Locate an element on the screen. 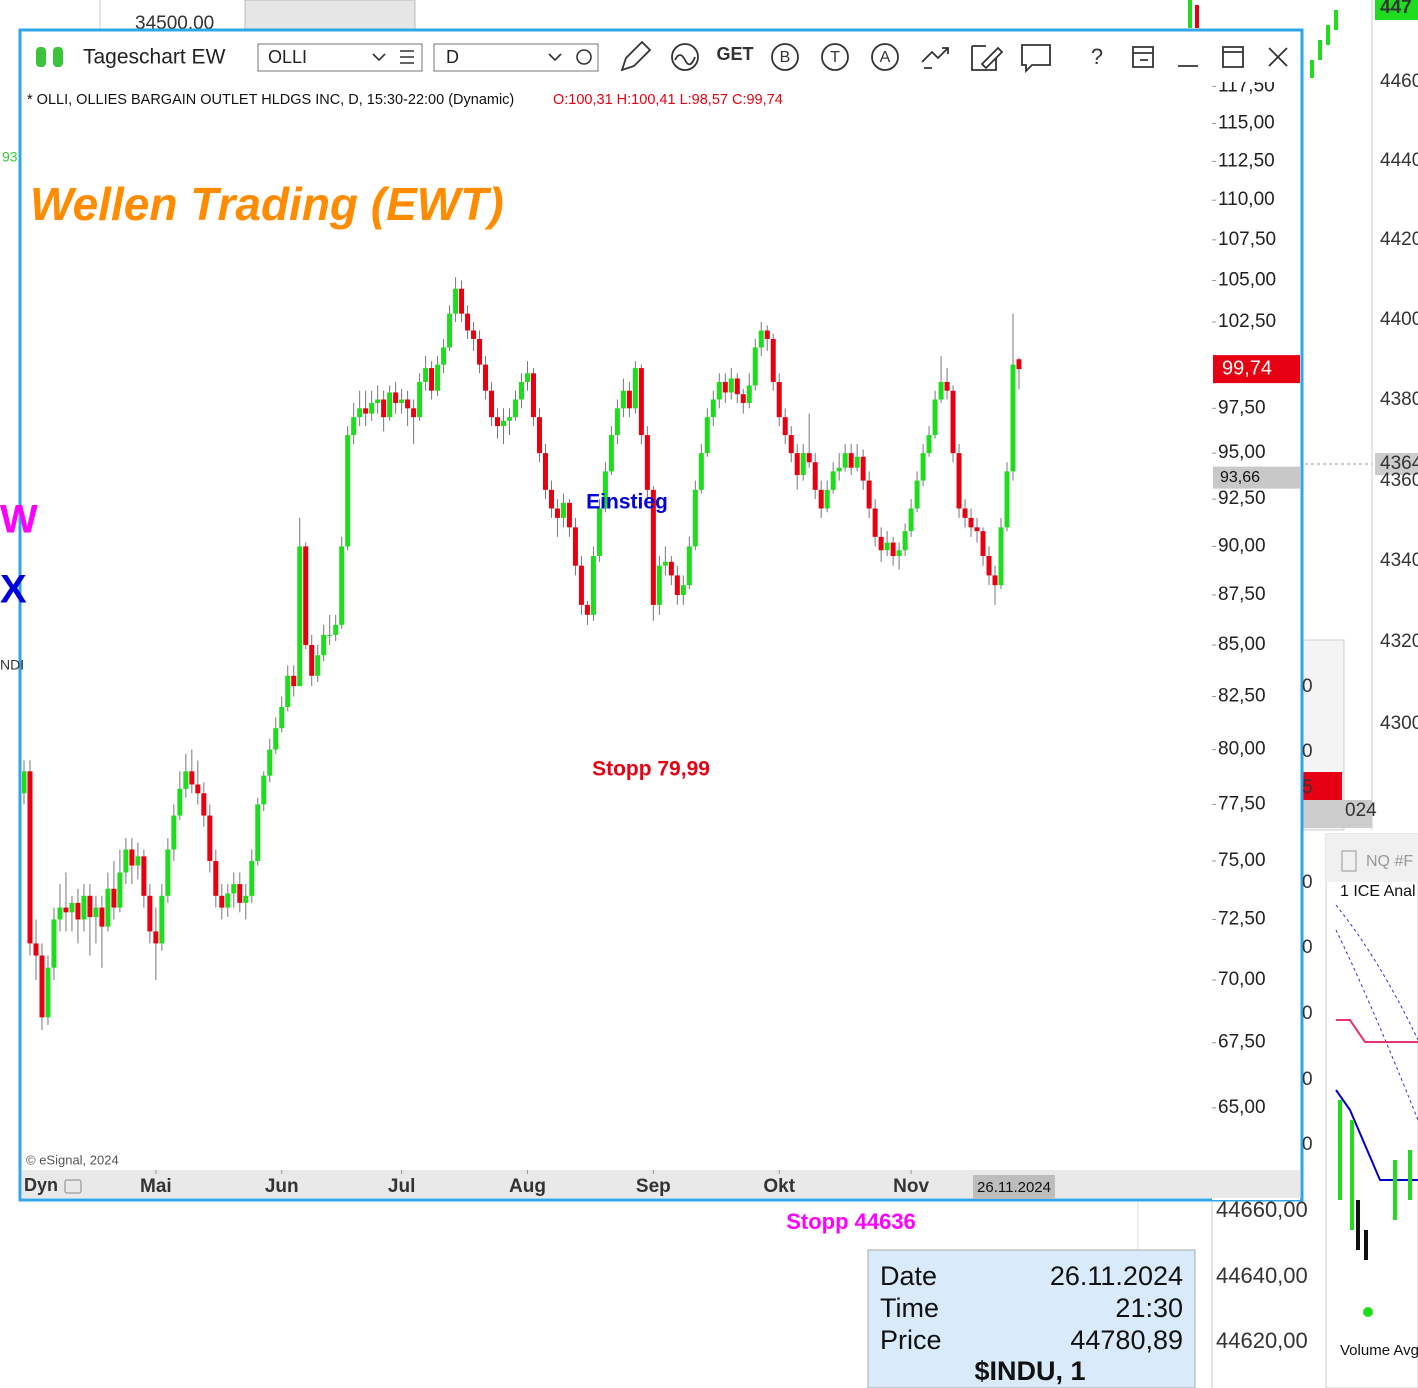  nq-title: NQ #F is located at coordinates (1389, 861).